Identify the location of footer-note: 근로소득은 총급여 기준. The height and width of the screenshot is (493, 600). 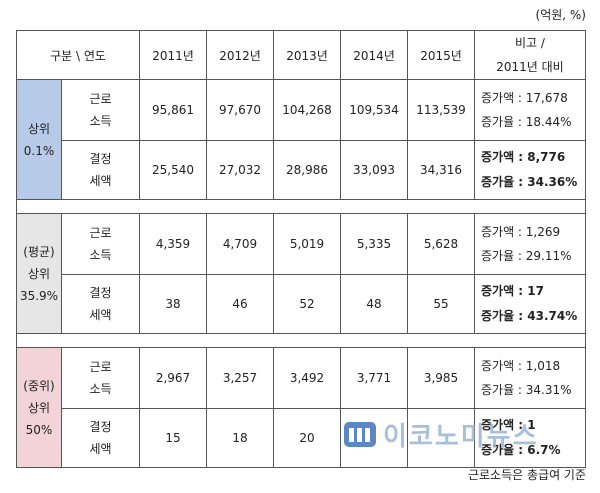
(526, 475).